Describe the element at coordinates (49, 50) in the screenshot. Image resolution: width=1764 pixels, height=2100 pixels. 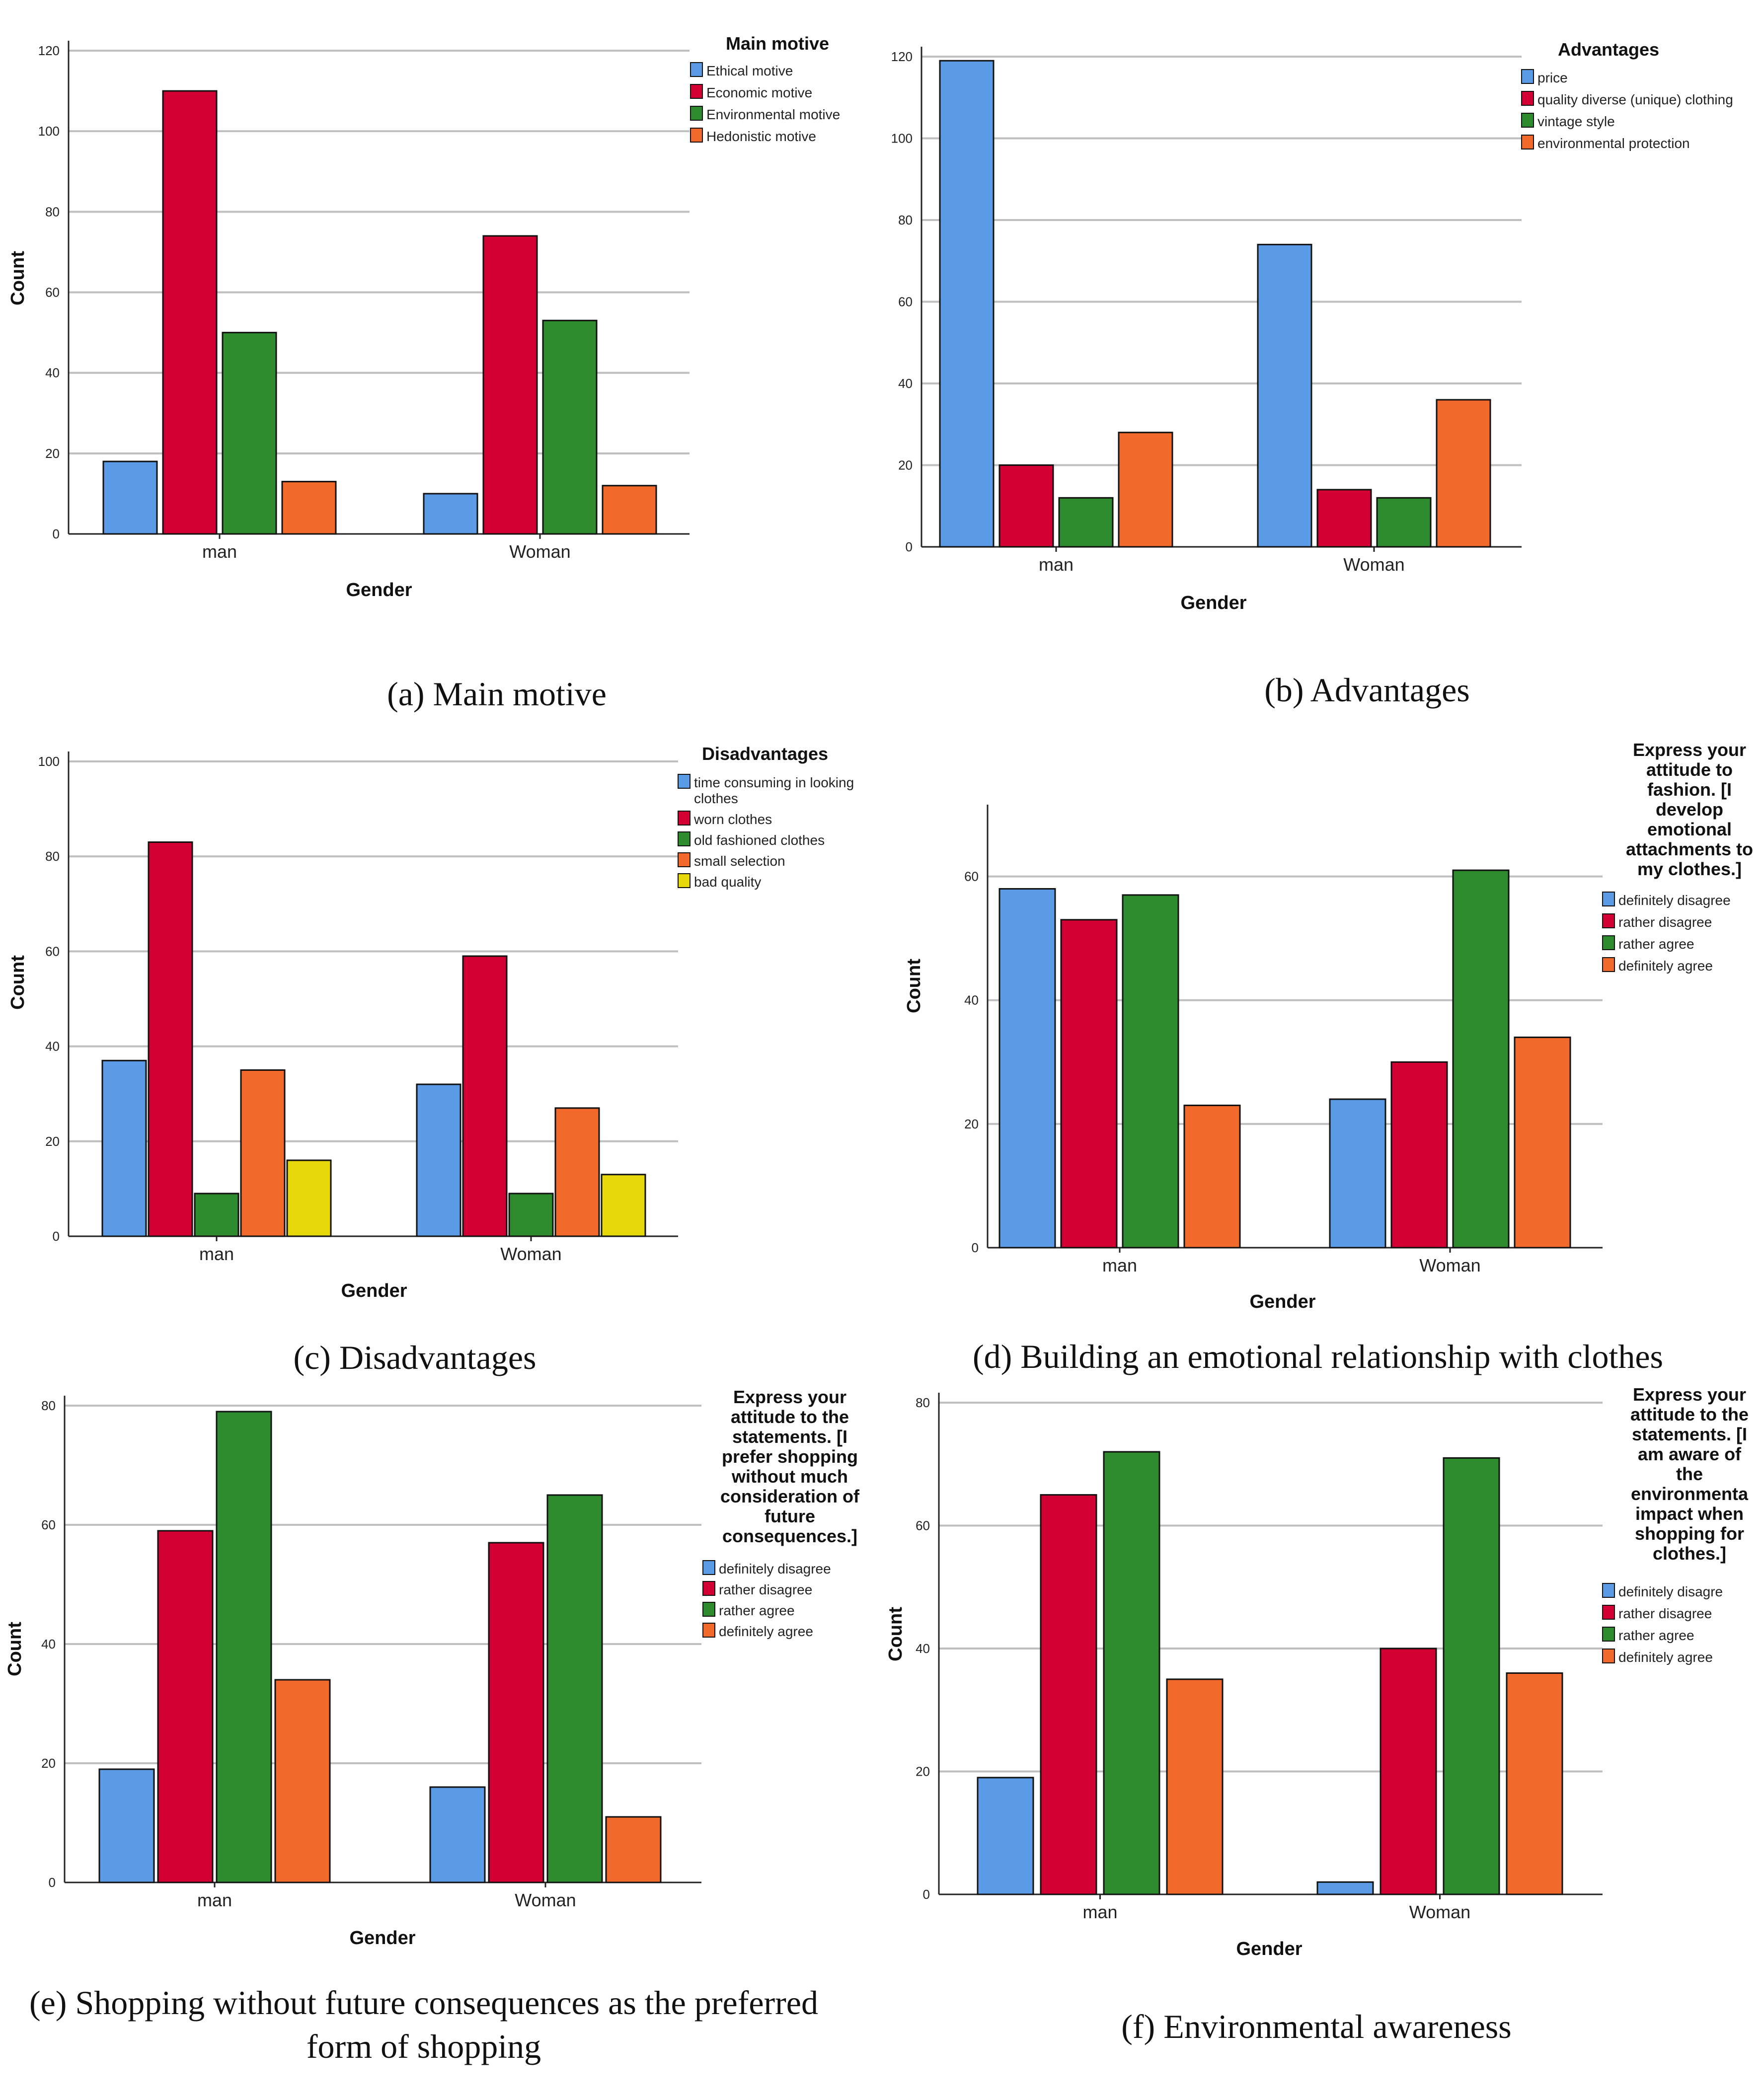
I see `y-tick-label: 120` at that location.